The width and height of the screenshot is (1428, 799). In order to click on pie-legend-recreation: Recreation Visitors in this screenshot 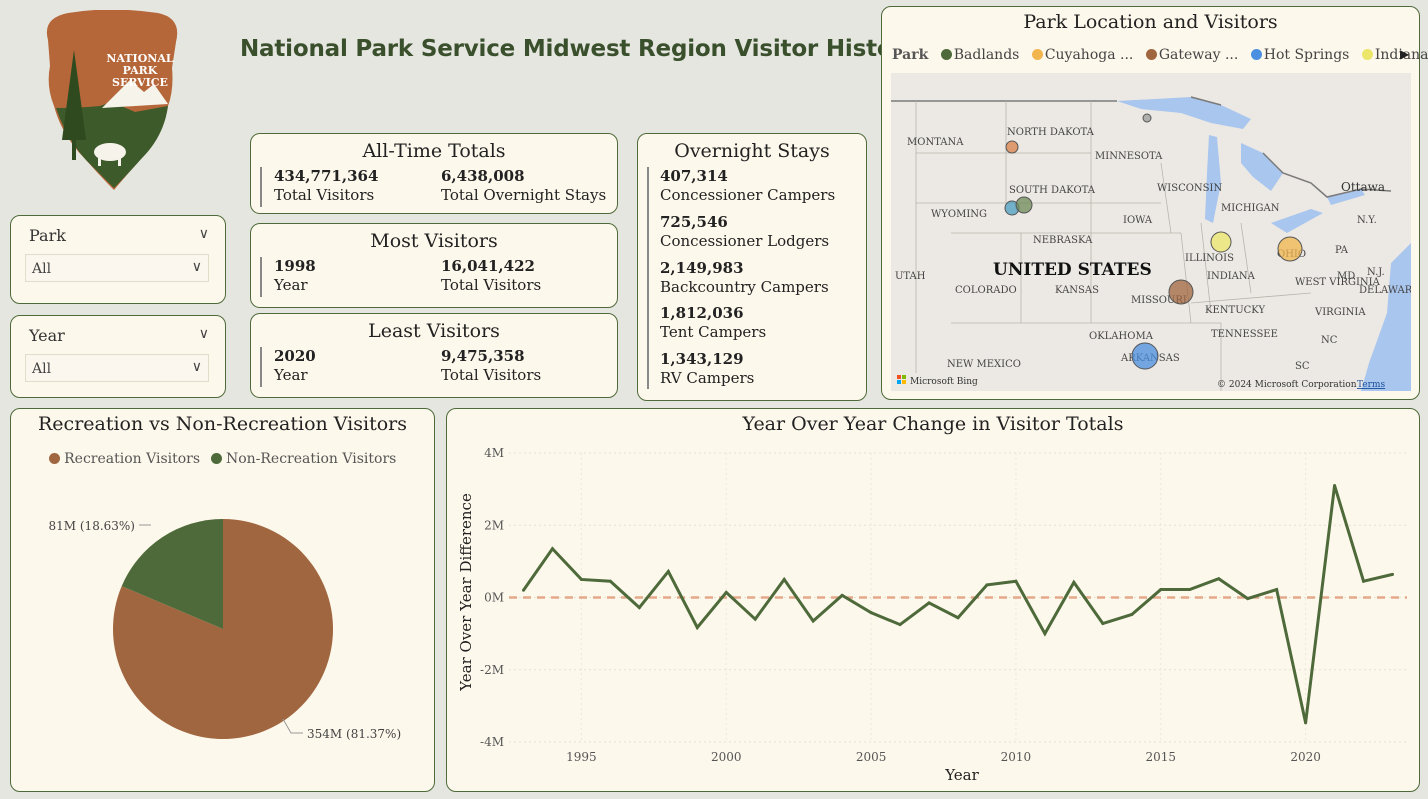, I will do `click(124, 459)`.